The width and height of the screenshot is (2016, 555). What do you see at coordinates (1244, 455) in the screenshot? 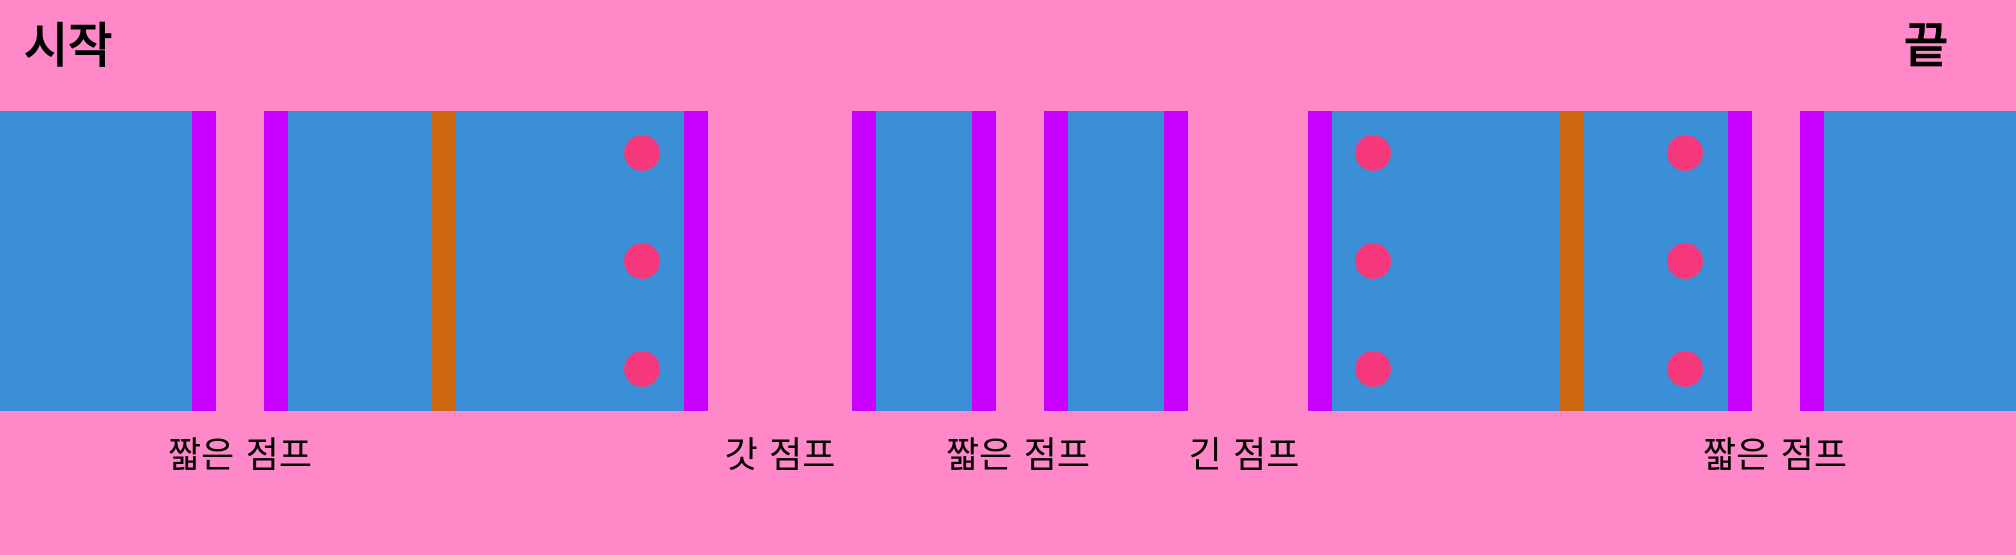
I see `jump-label: 긴 점프` at bounding box center [1244, 455].